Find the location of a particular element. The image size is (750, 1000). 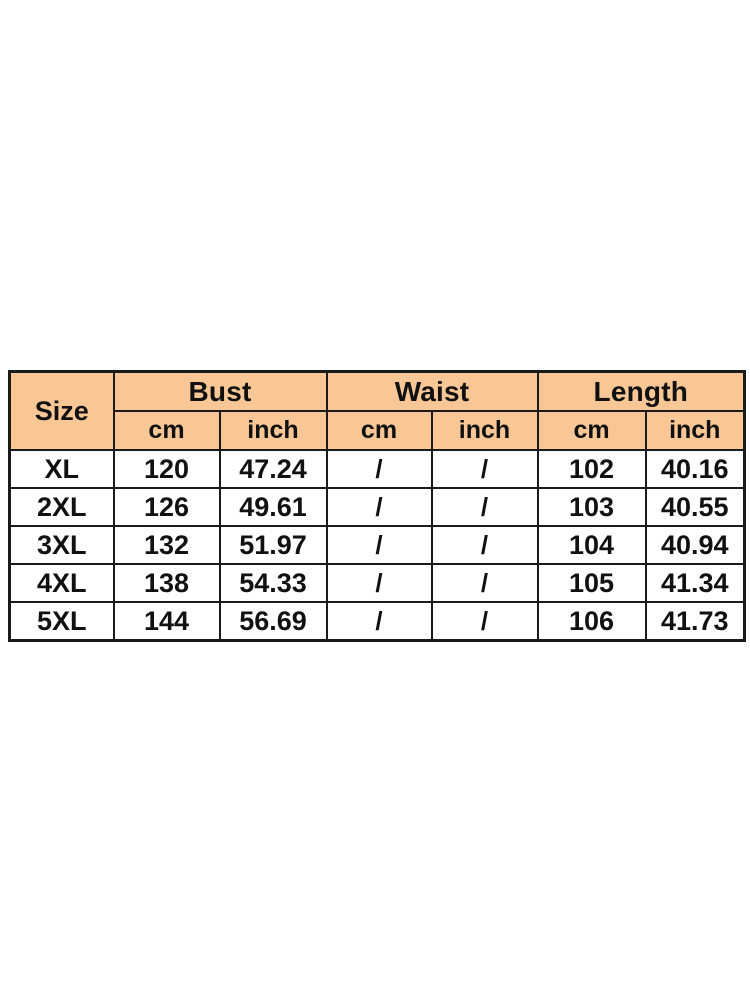

cell-bust-cm: 120 is located at coordinates (166, 469).